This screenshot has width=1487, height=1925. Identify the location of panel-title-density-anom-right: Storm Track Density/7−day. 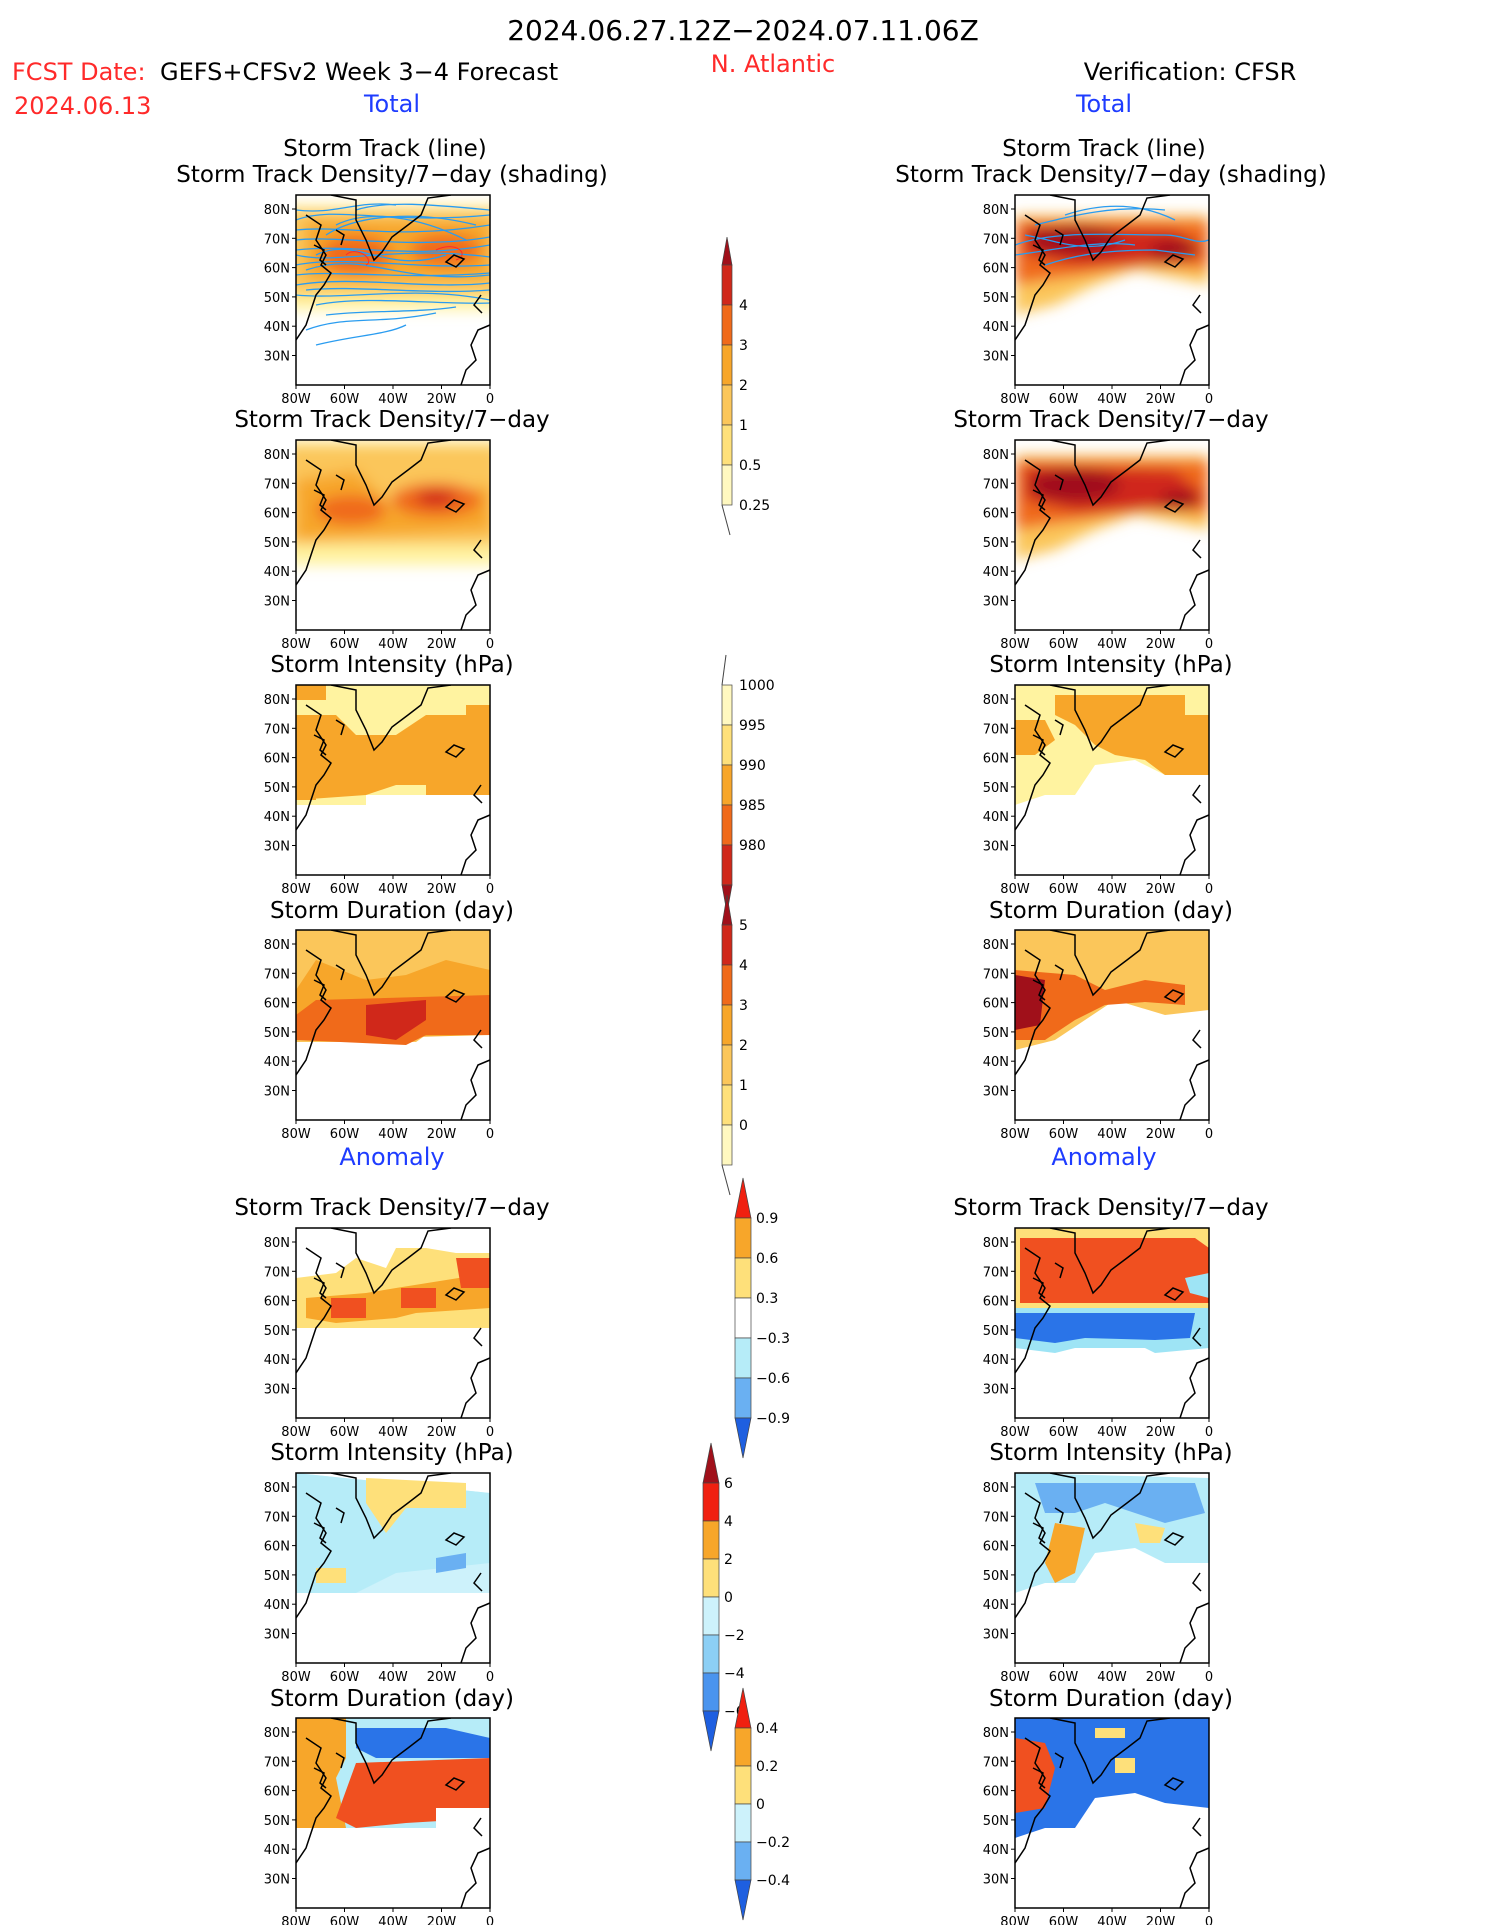
(1110, 1208).